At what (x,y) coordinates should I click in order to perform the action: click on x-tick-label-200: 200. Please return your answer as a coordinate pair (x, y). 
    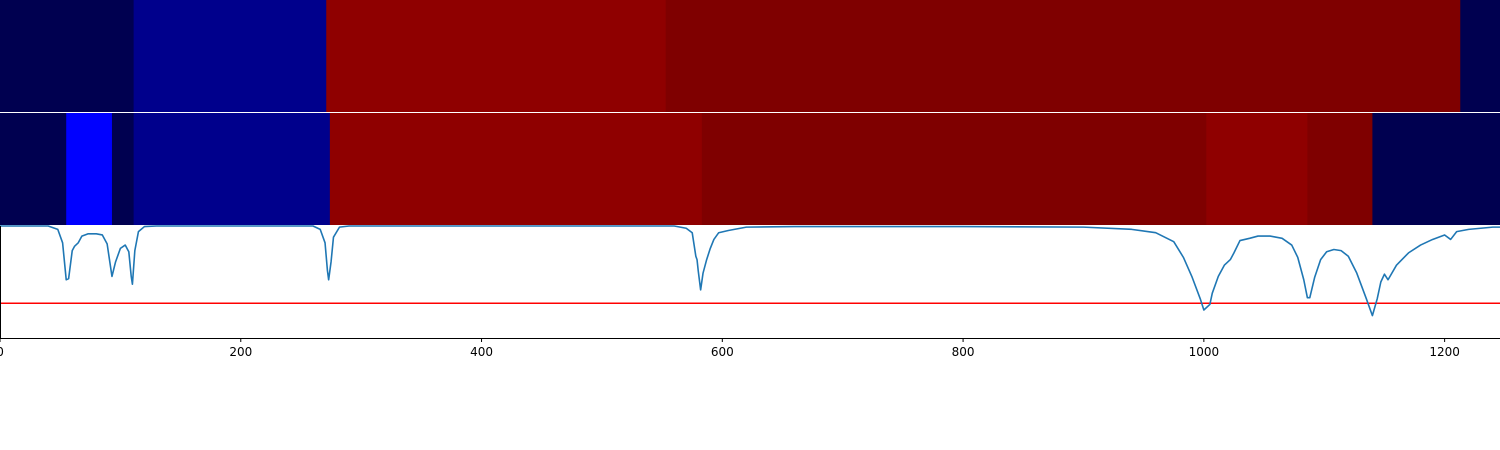
    Looking at the image, I should click on (240, 352).